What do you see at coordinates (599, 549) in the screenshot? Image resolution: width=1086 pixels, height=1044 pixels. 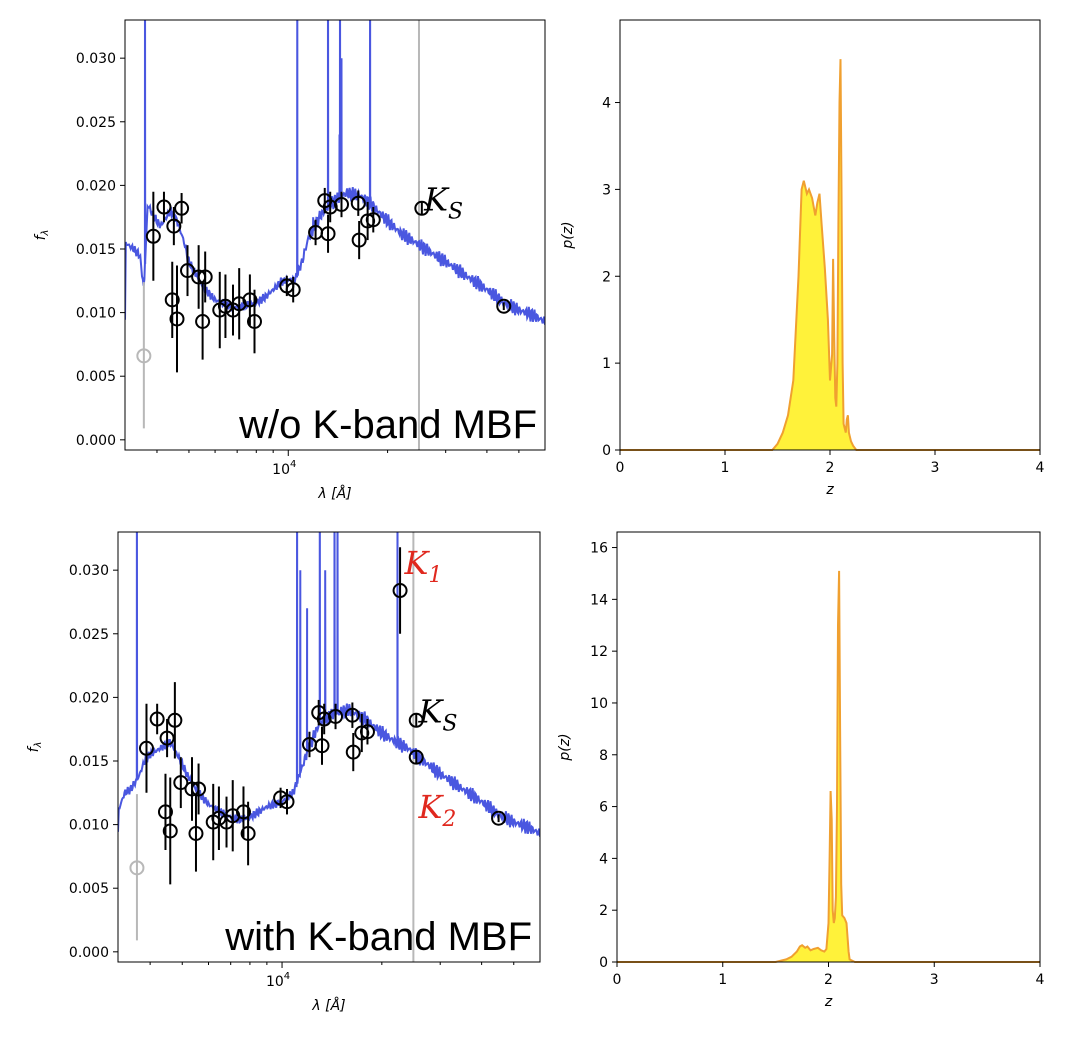 I see `y-tick-label: 16` at bounding box center [599, 549].